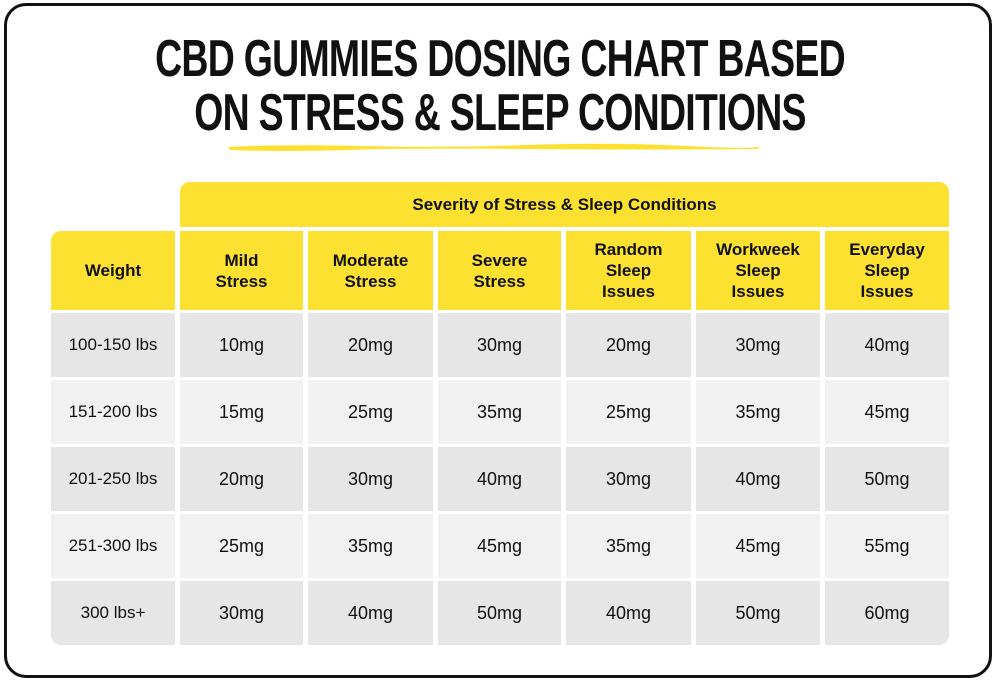 The image size is (1000, 685). What do you see at coordinates (113, 270) in the screenshot?
I see `weight-header: Weight` at bounding box center [113, 270].